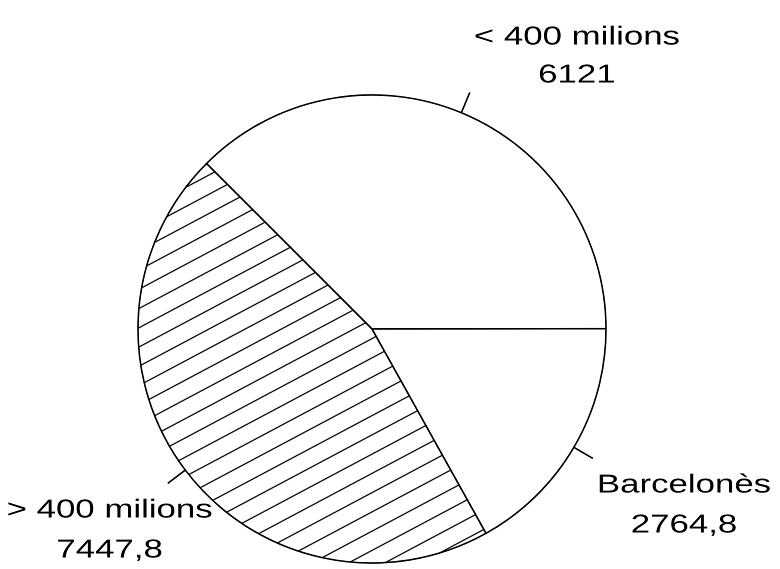 Image resolution: width=780 pixels, height=569 pixels. What do you see at coordinates (109, 549) in the screenshot?
I see `data-label: 7447,8` at bounding box center [109, 549].